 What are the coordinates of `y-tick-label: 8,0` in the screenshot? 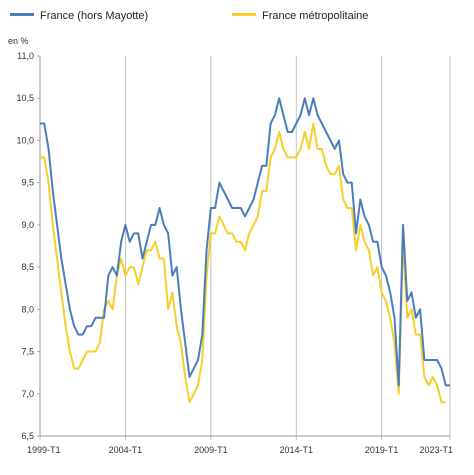 It's located at (27, 309).